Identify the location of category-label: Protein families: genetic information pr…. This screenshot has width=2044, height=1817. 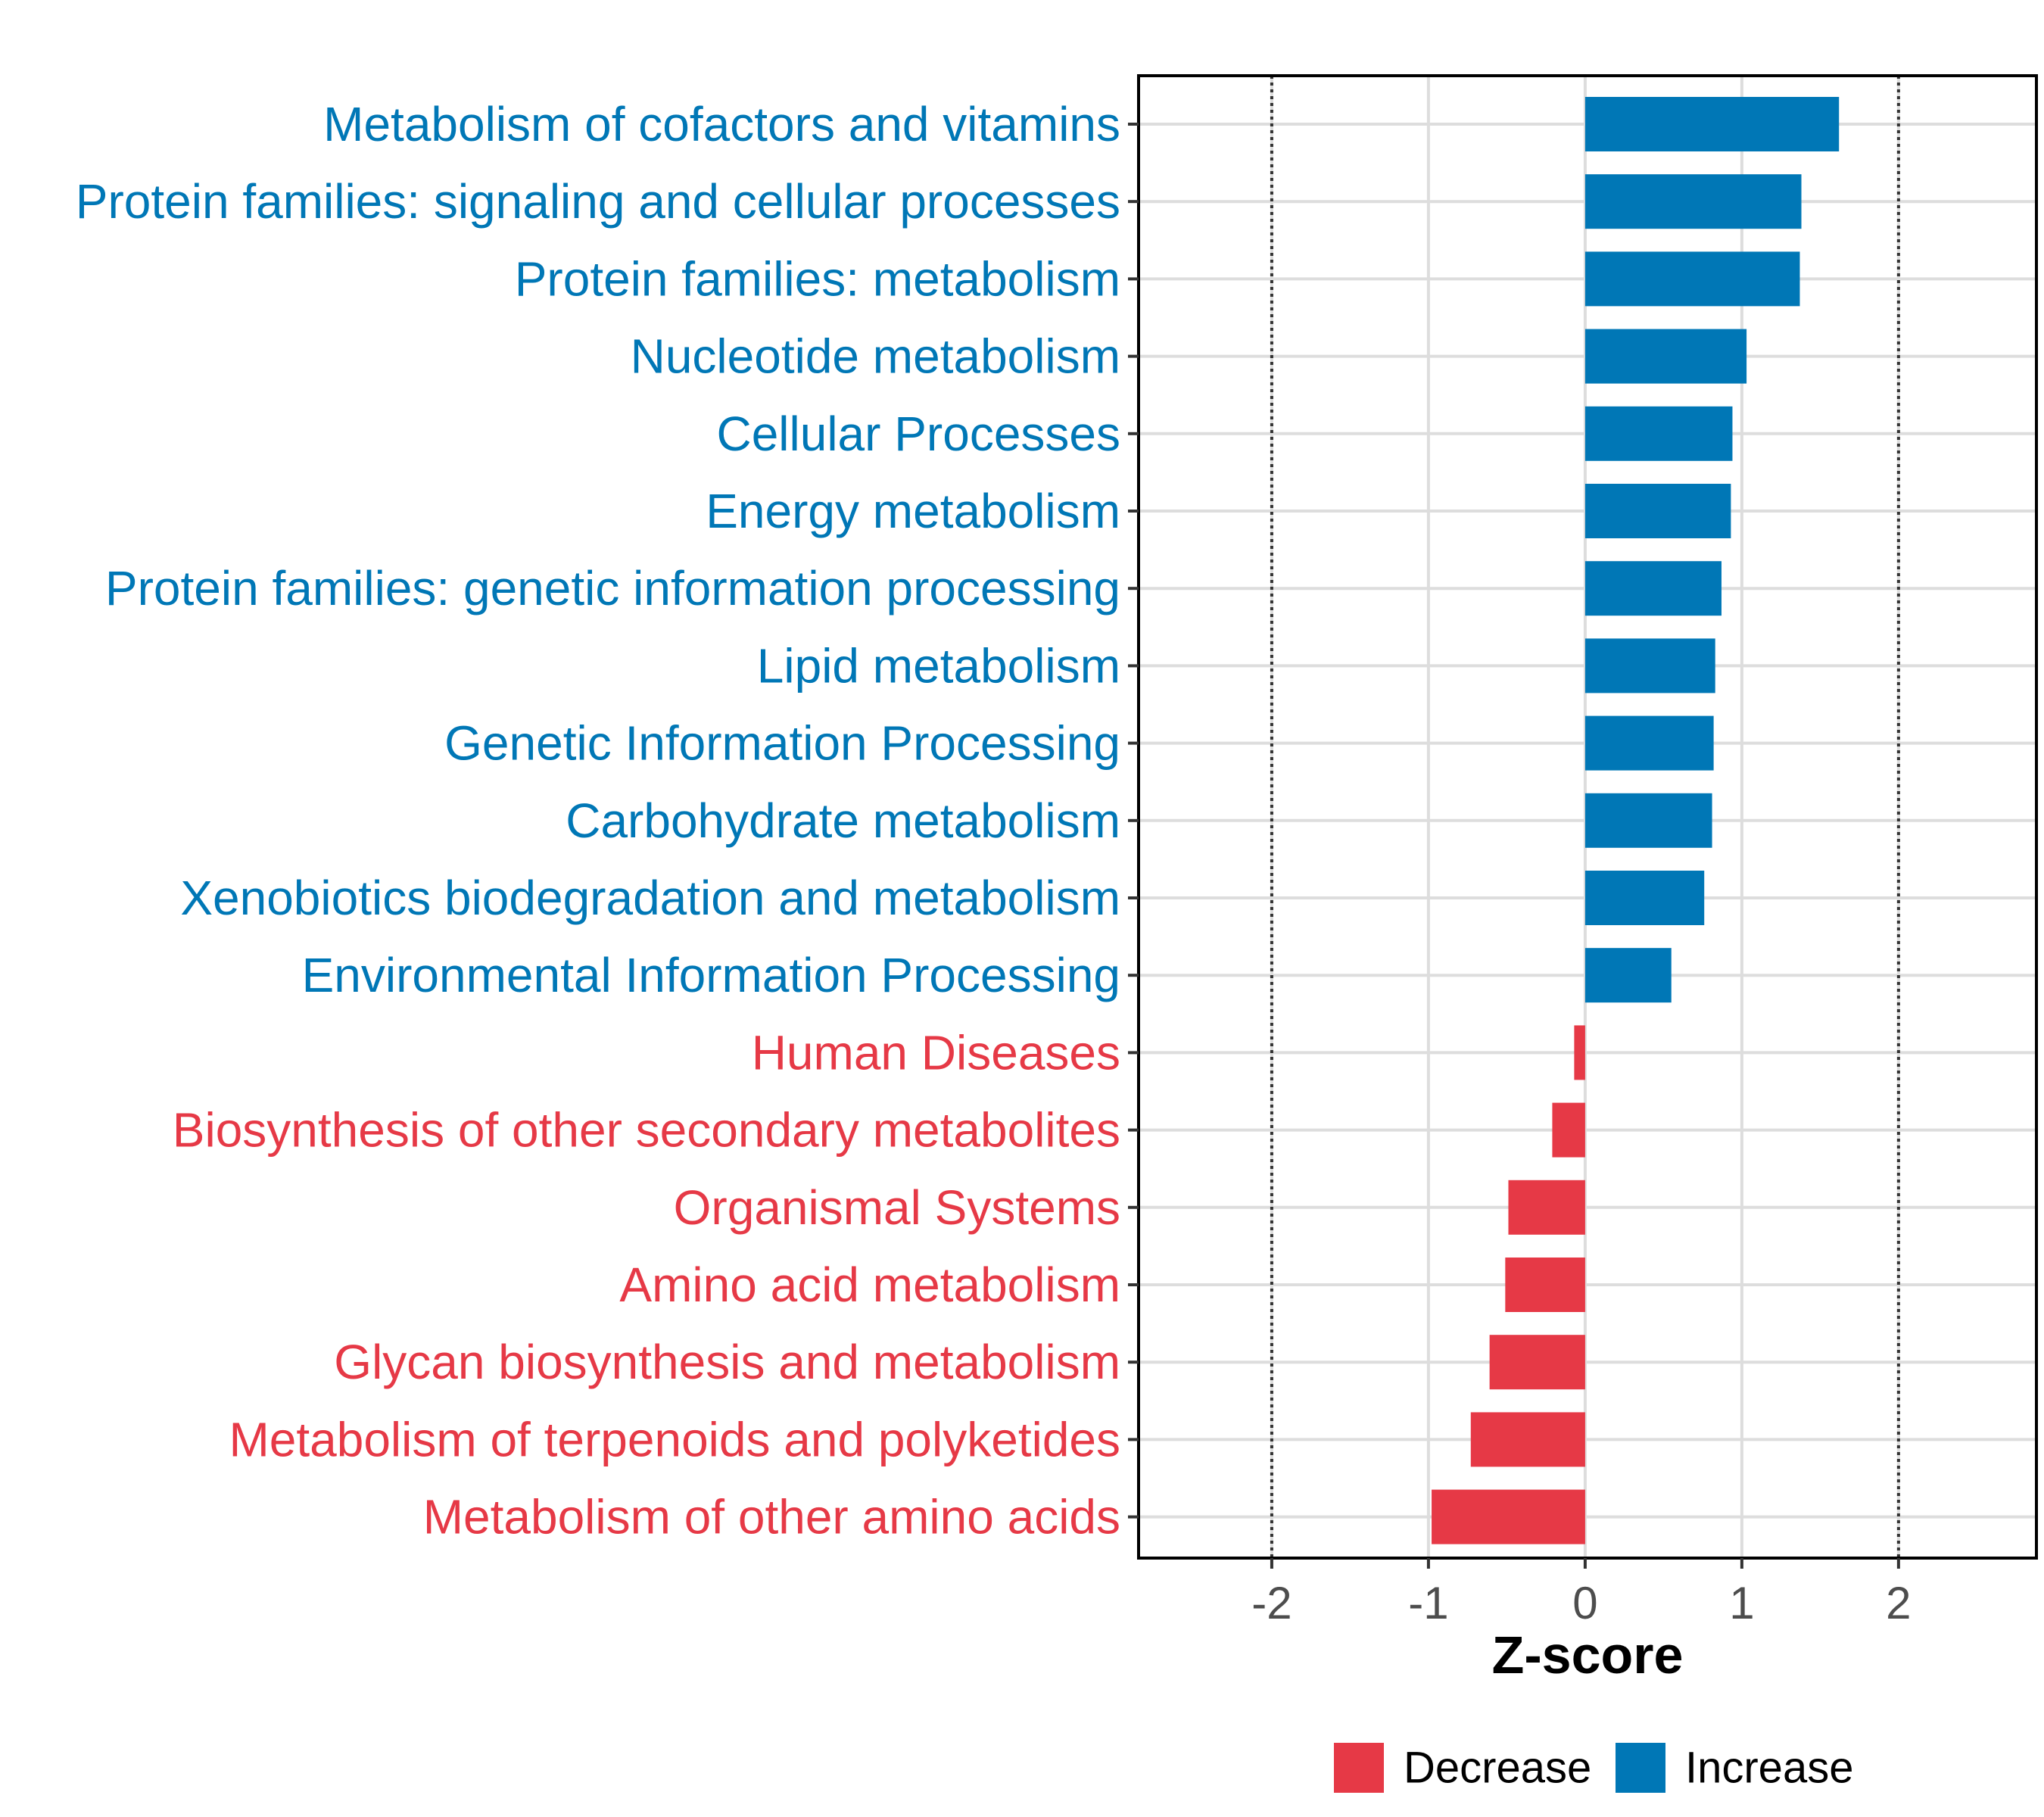
(612, 588).